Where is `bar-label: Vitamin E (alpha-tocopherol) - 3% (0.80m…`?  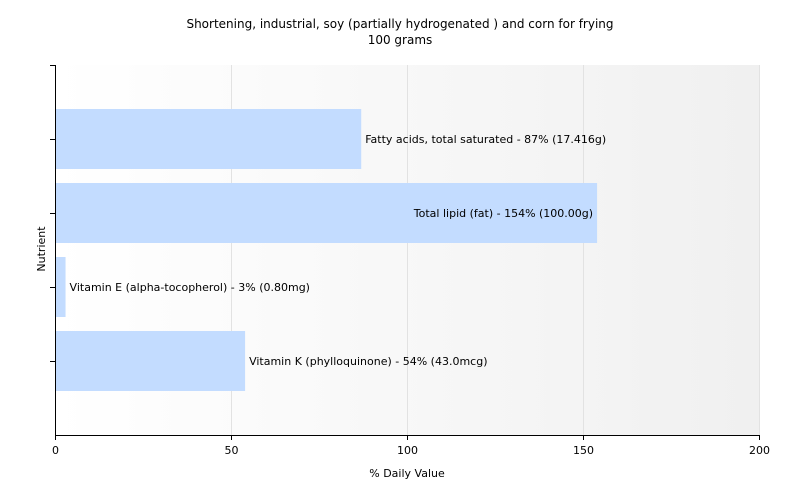 bar-label: Vitamin E (alpha-tocopherol) - 3% (0.80m… is located at coordinates (190, 287).